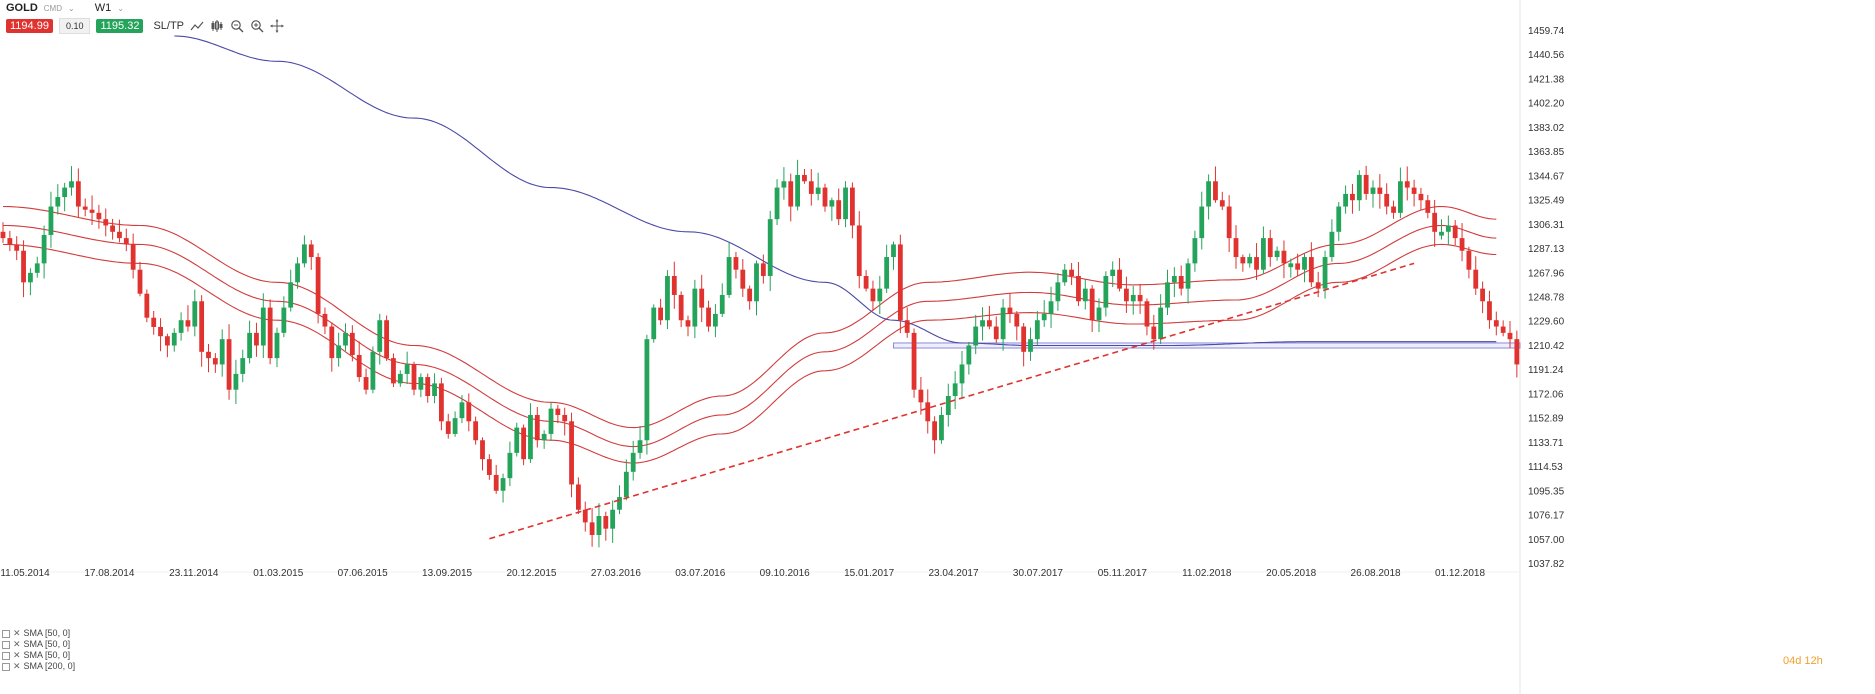  Describe the element at coordinates (531, 573) in the screenshot. I see `x-tick-label: 20.12.2015` at that location.